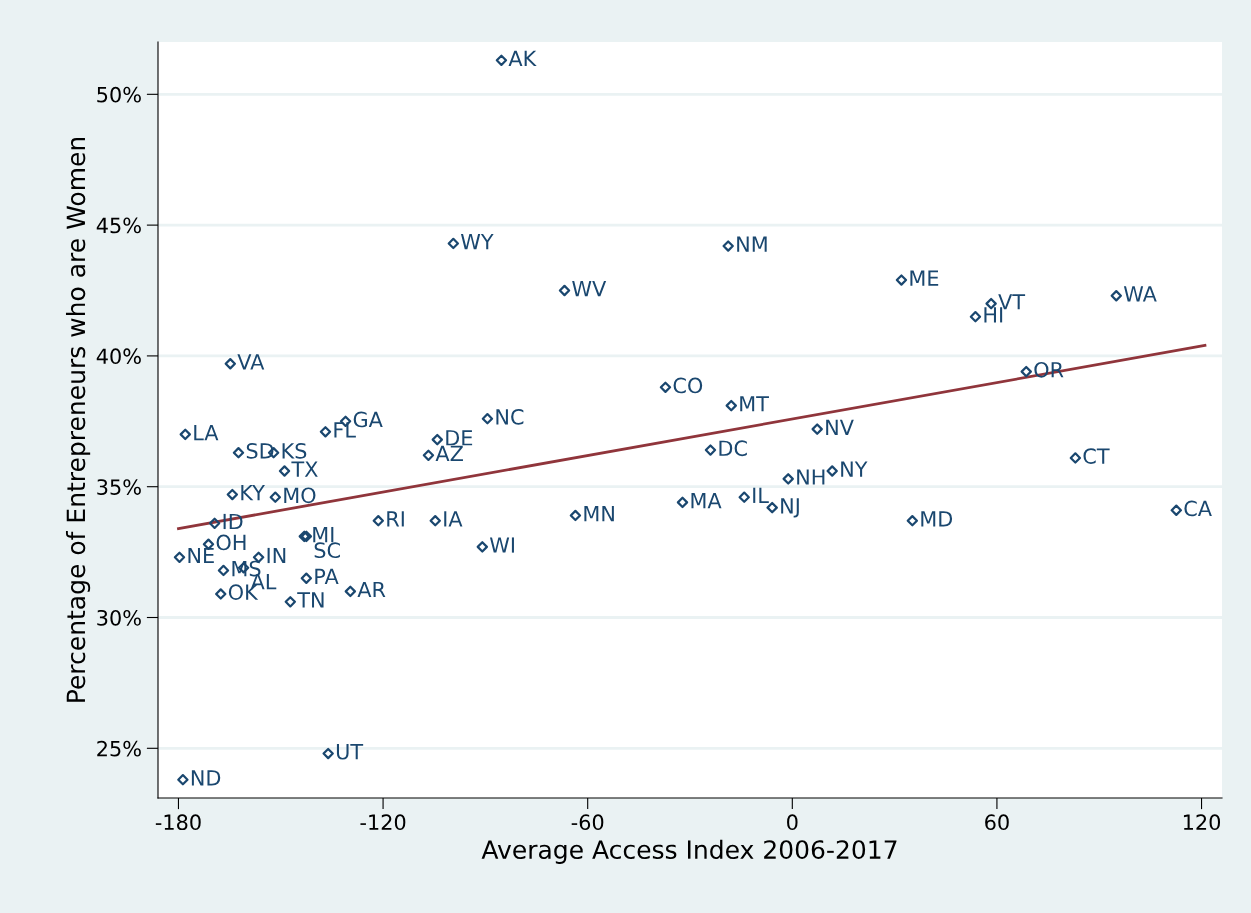 Image resolution: width=1251 pixels, height=913 pixels. What do you see at coordinates (118, 225) in the screenshot?
I see `y-tick-label: 45%` at bounding box center [118, 225].